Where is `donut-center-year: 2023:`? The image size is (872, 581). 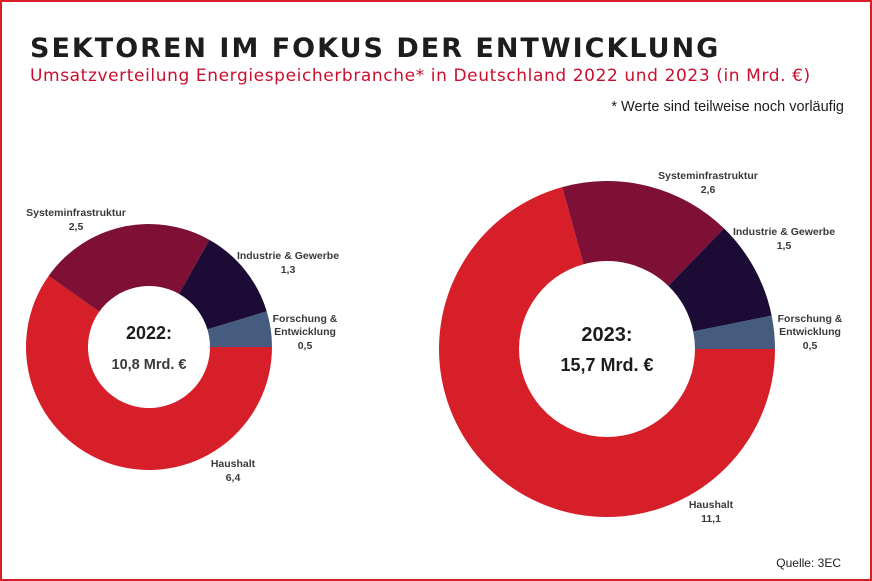
donut-center-year: 2023: is located at coordinates (606, 335).